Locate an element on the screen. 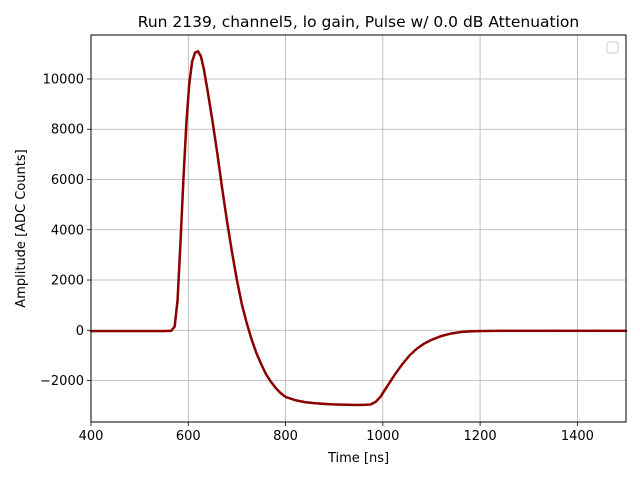 Image resolution: width=640 pixels, height=480 pixels. y-tick-label: 4000 is located at coordinates (67, 230).